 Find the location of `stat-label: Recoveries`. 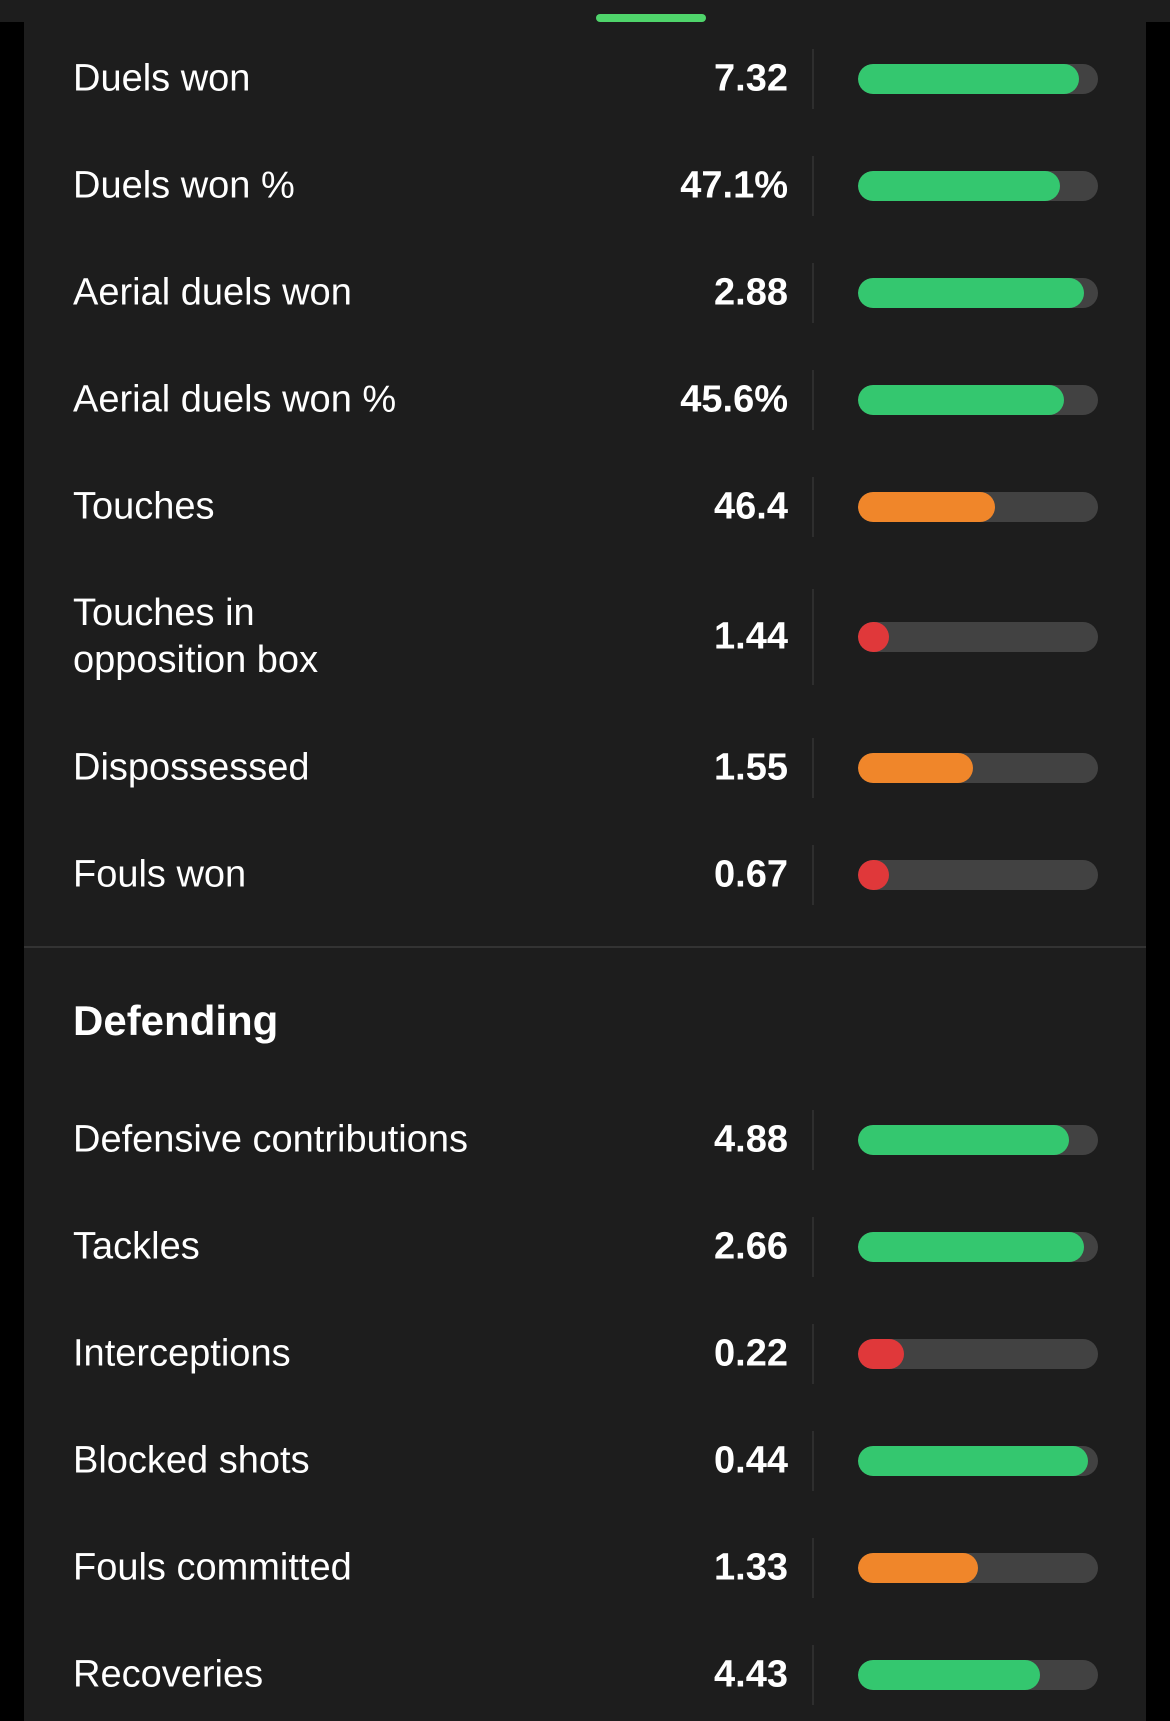

stat-label: Recoveries is located at coordinates (333, 1675).